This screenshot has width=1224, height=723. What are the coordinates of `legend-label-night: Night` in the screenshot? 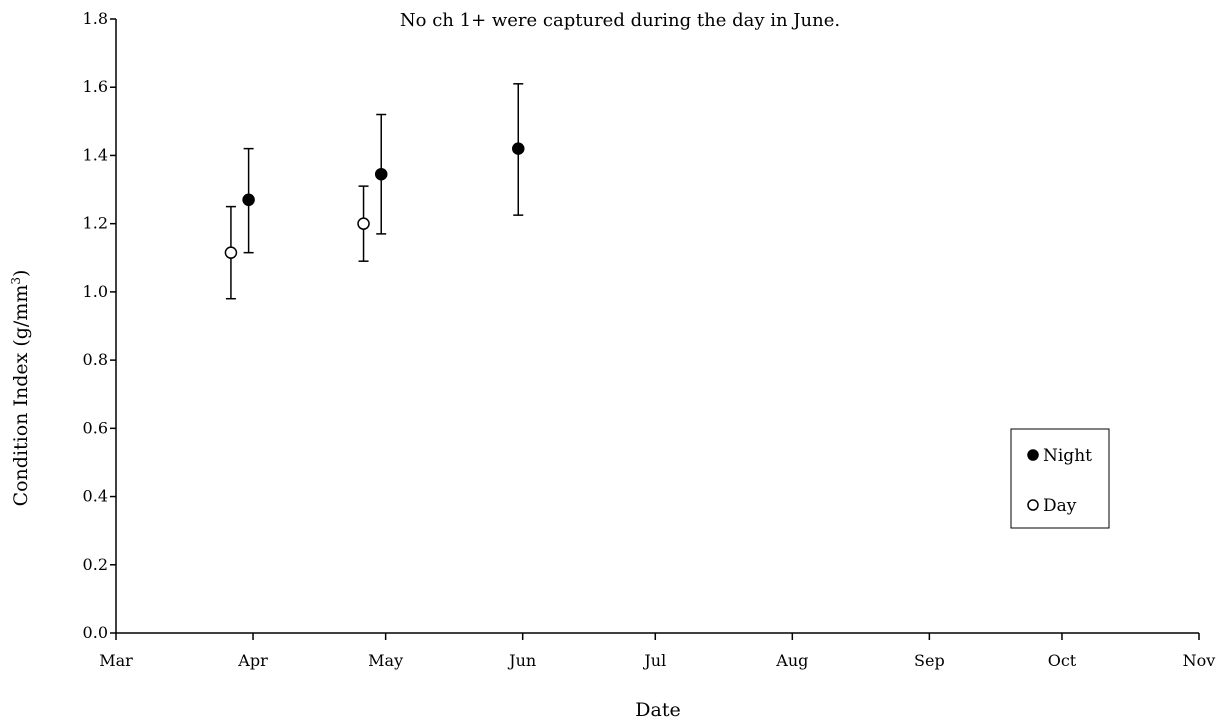 It's located at (1067, 456).